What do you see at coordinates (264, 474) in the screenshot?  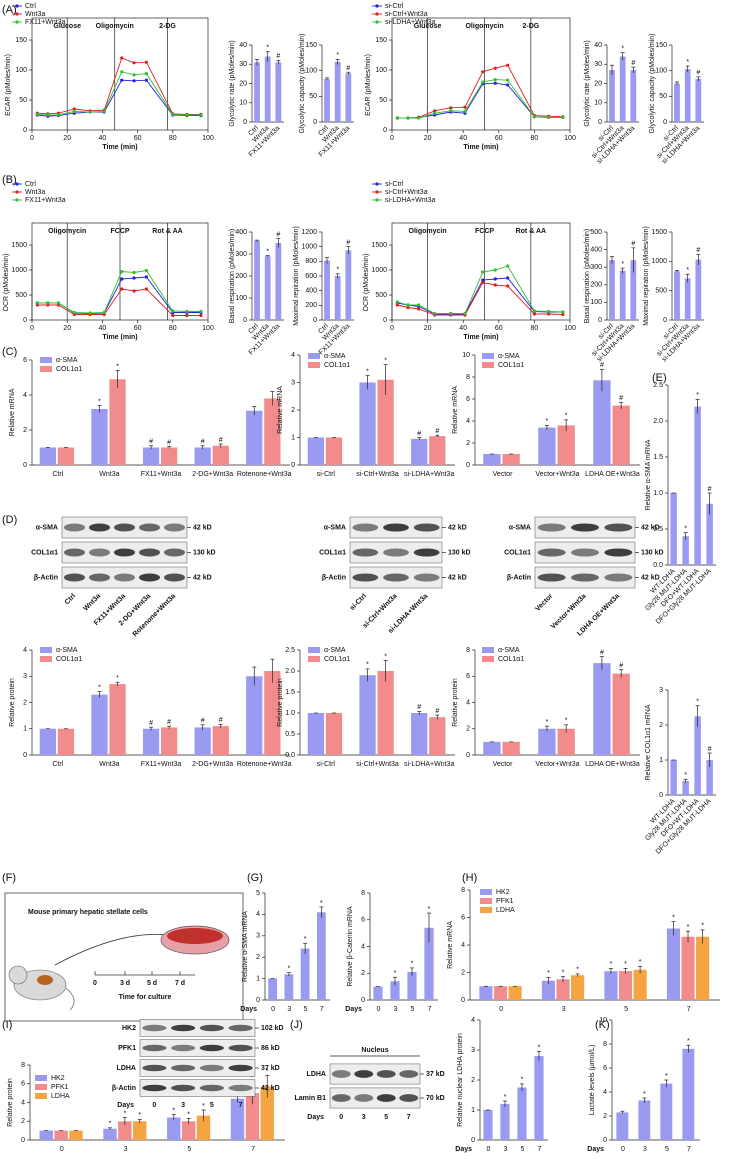 I see `x-tick-label: Rotenone+Wnt3a` at bounding box center [264, 474].